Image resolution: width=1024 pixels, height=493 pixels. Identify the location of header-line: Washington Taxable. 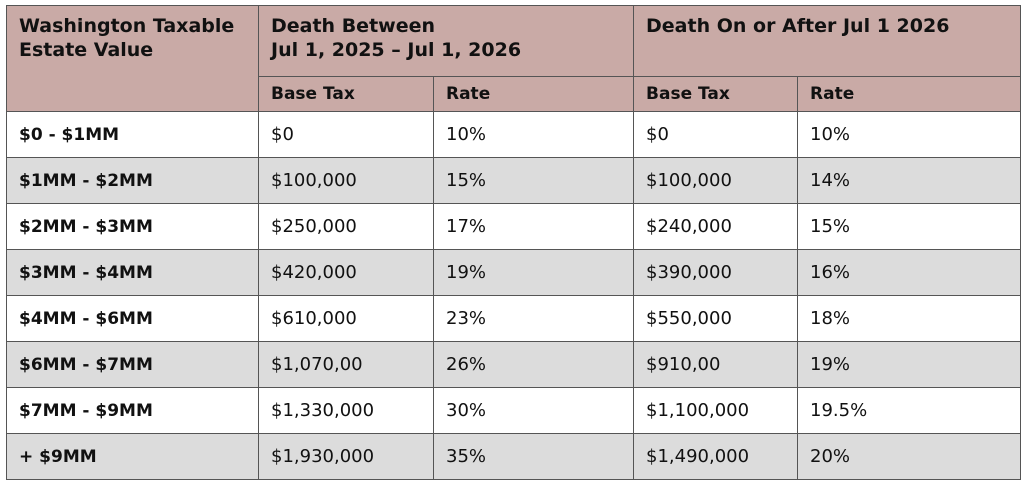
(127, 26).